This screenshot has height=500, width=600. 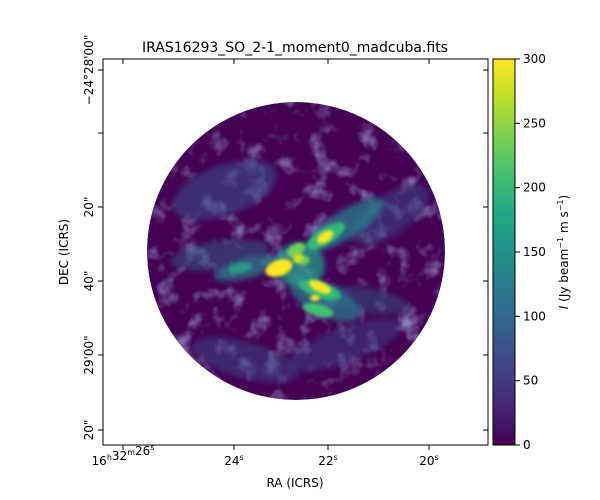 What do you see at coordinates (534, 188) in the screenshot?
I see `colorbar-tick-label: 200` at bounding box center [534, 188].